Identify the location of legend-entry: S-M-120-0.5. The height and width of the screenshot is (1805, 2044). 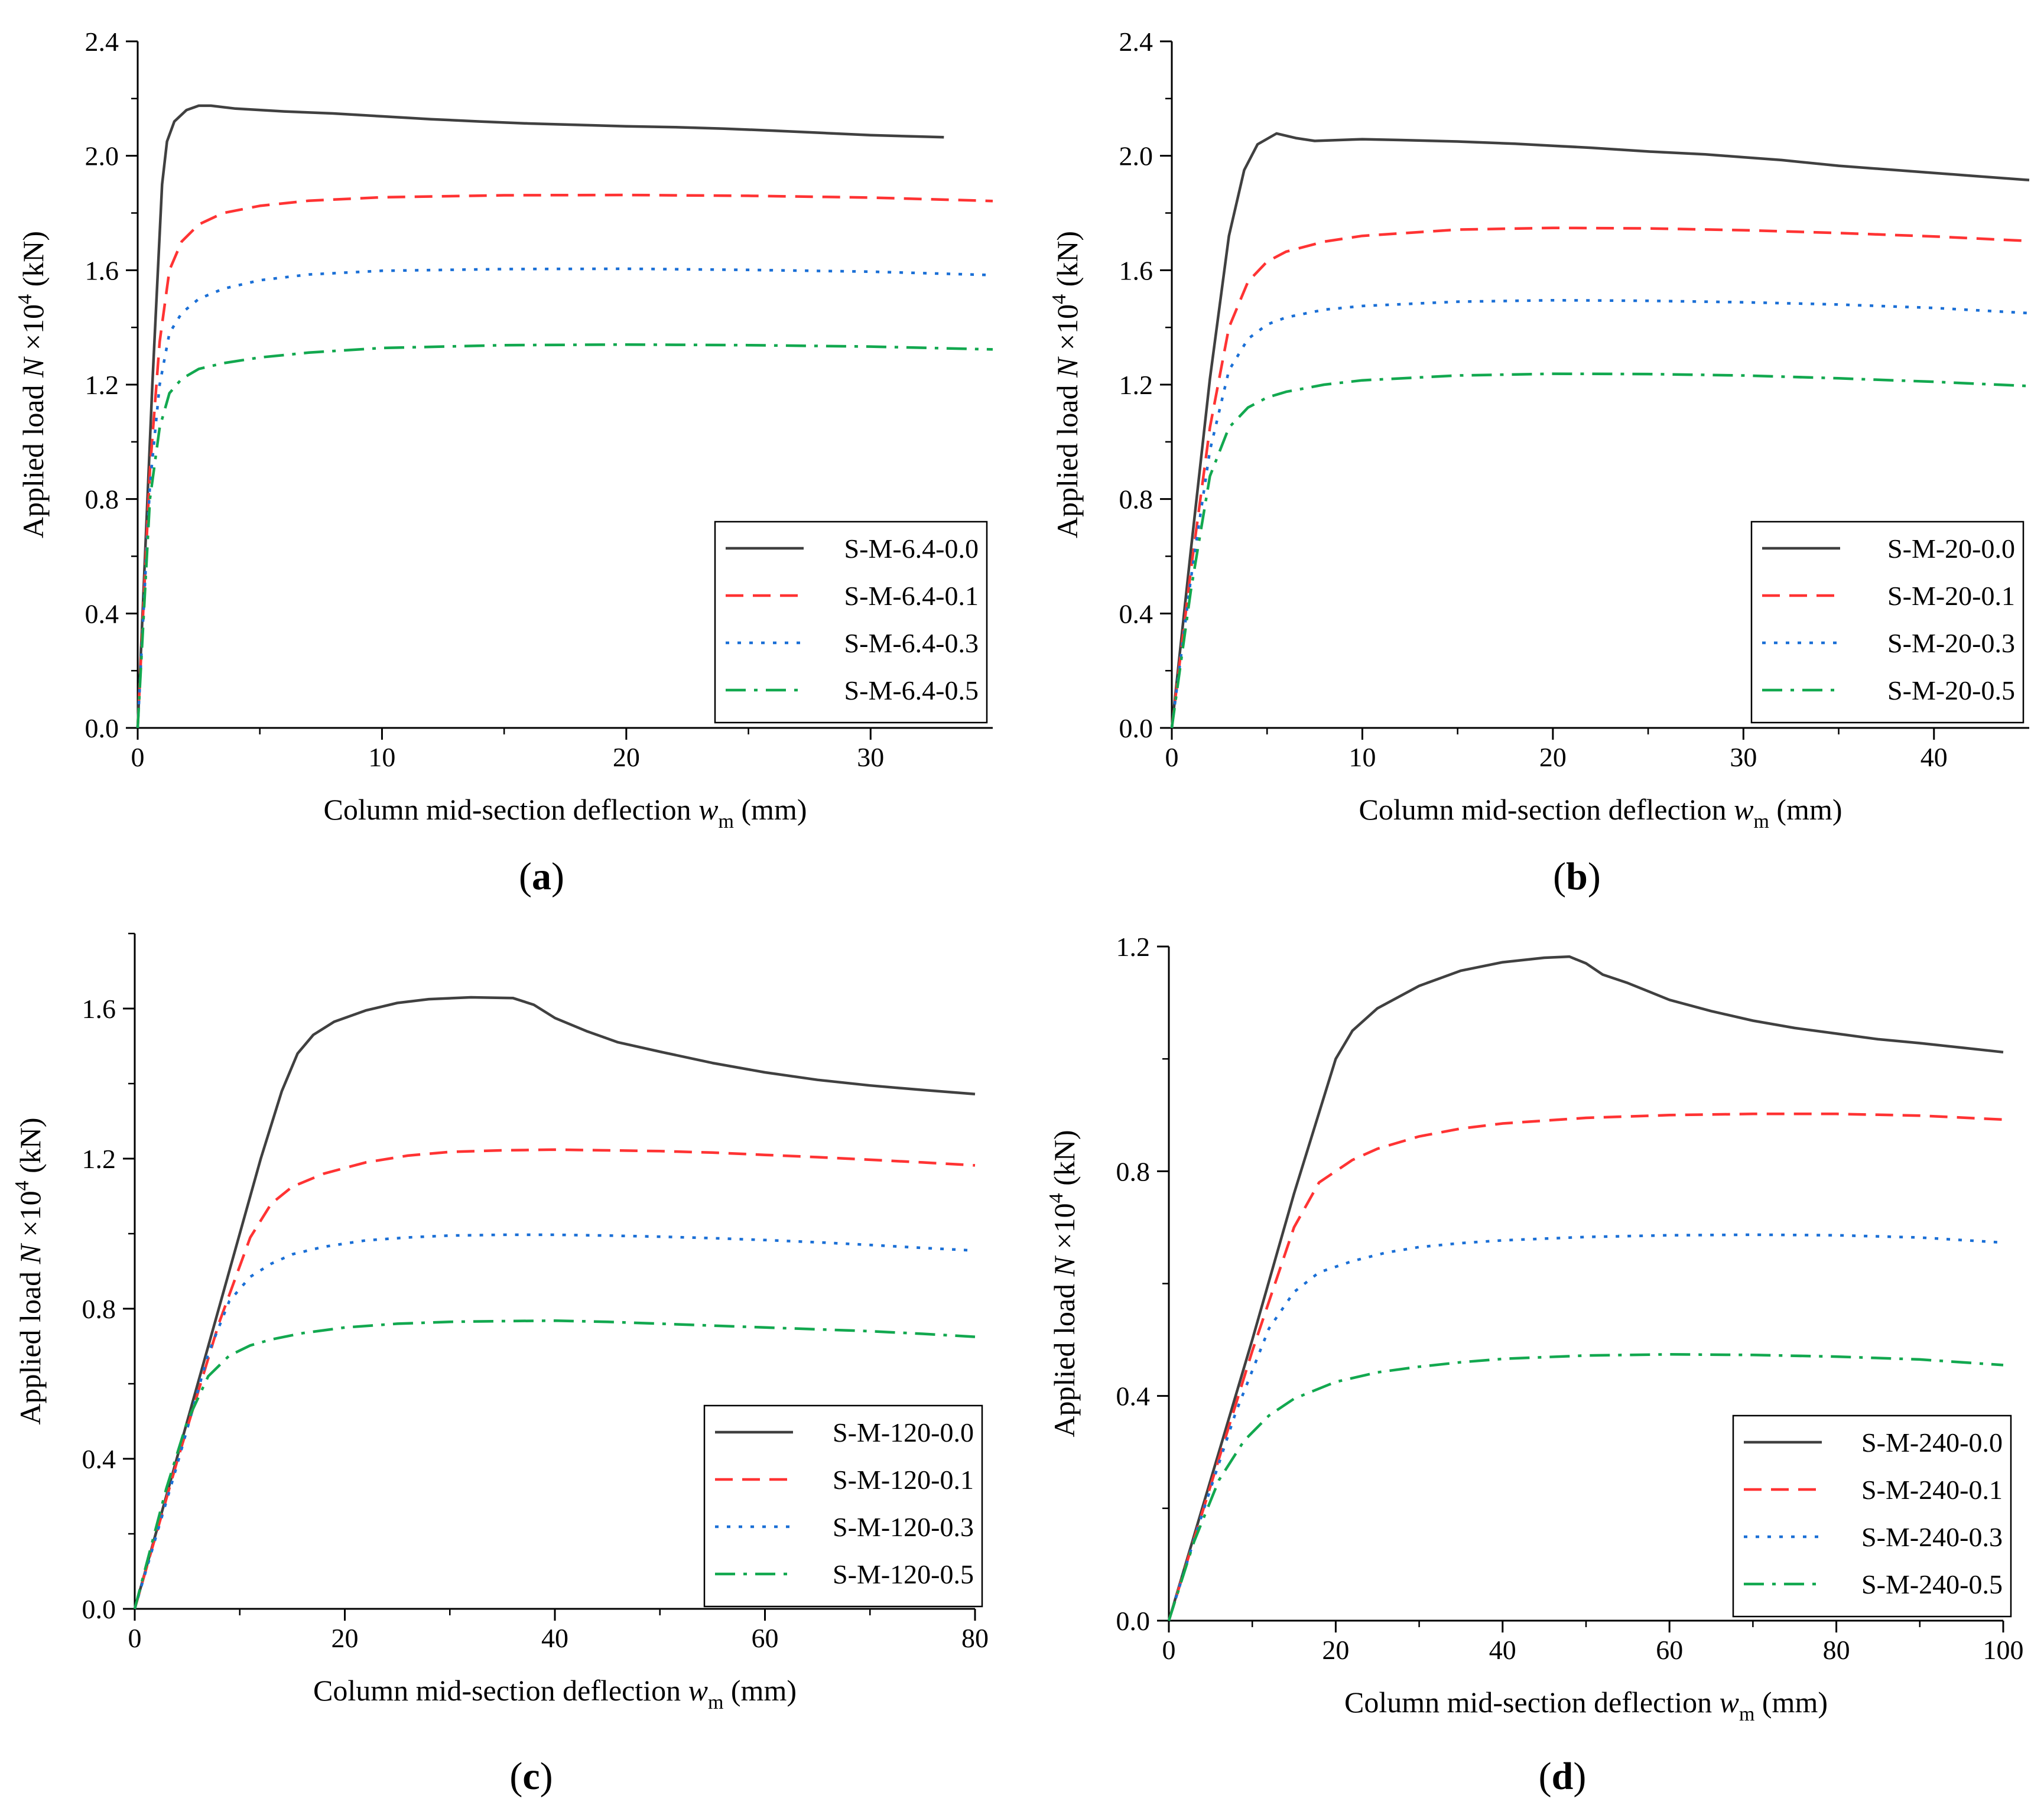
(904, 1574).